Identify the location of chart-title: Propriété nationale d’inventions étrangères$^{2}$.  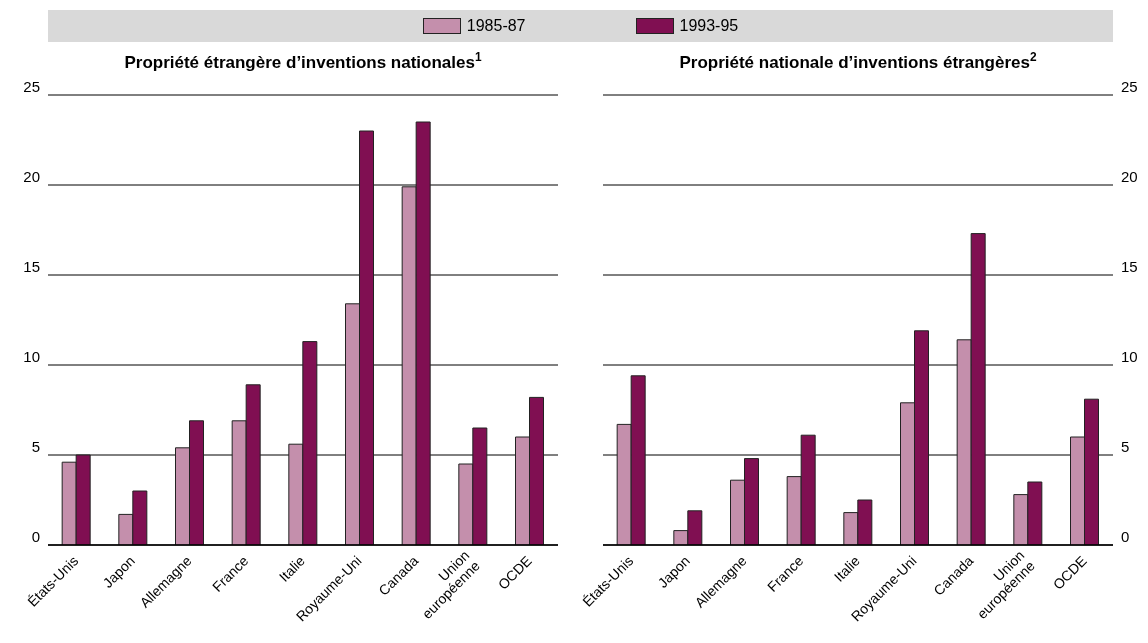
(858, 61).